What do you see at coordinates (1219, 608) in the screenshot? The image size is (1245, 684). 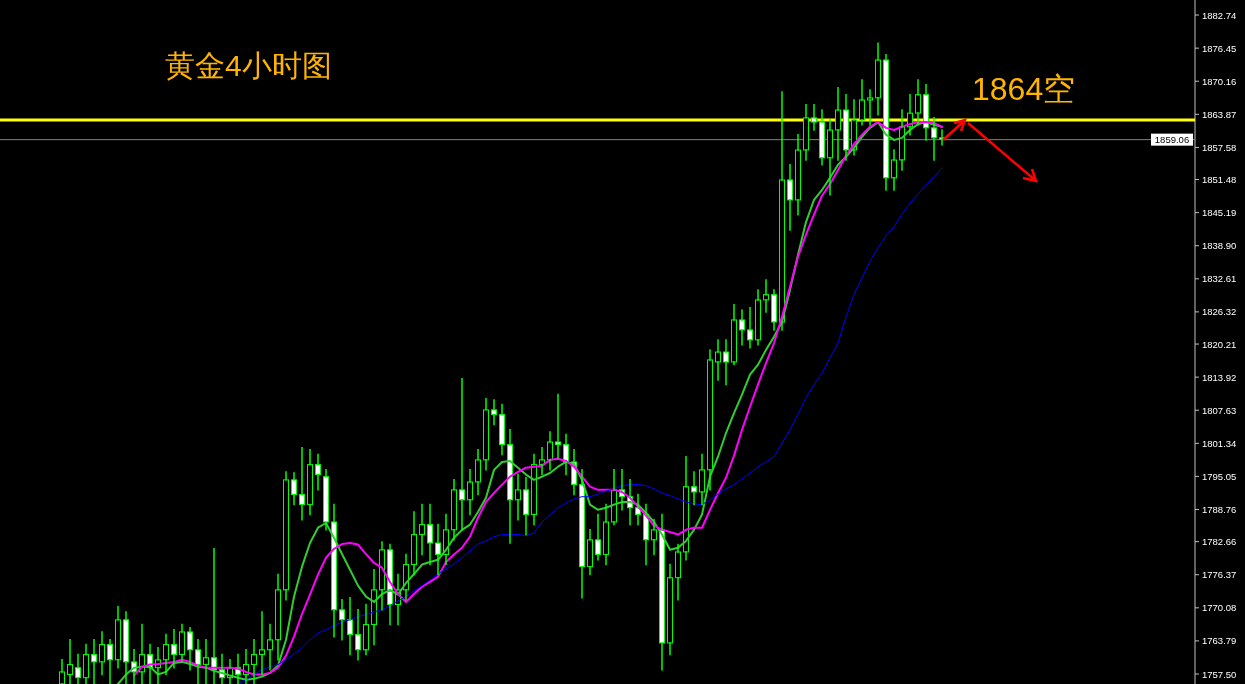 I see `y-tick-label: 1770.08` at bounding box center [1219, 608].